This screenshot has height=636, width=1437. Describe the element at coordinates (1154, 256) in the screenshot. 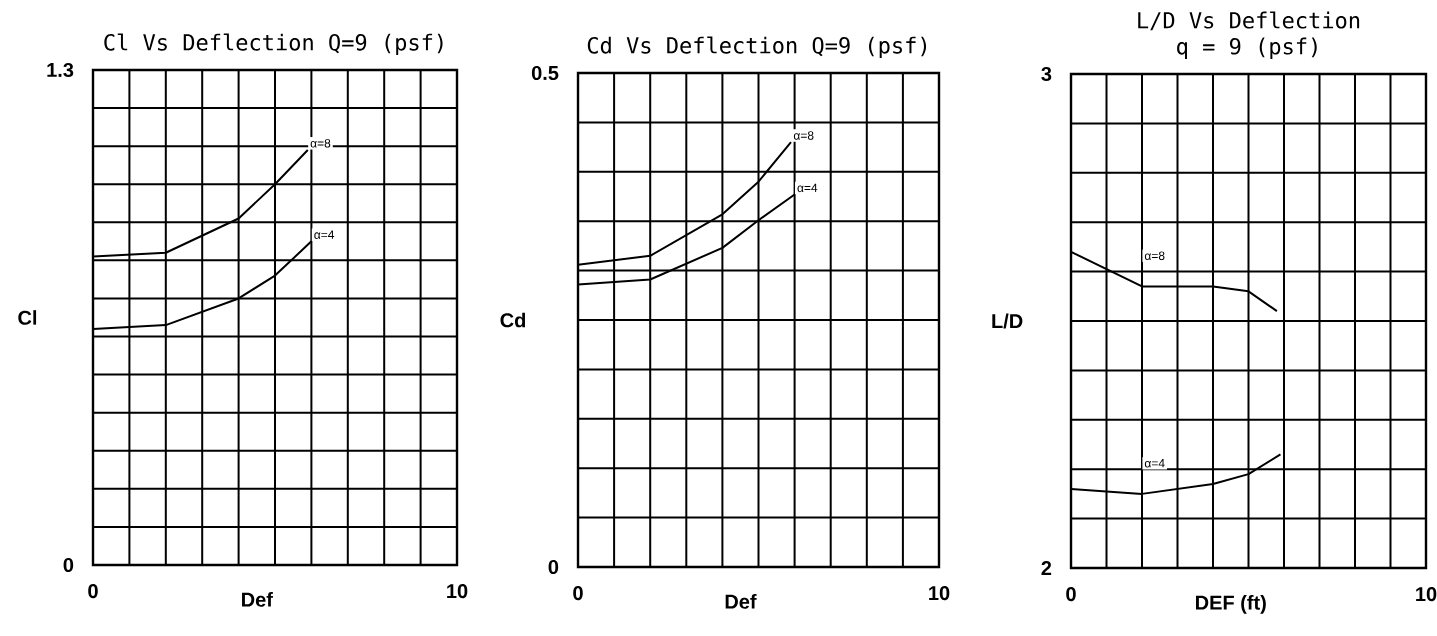

I see `text: α=8` at that location.